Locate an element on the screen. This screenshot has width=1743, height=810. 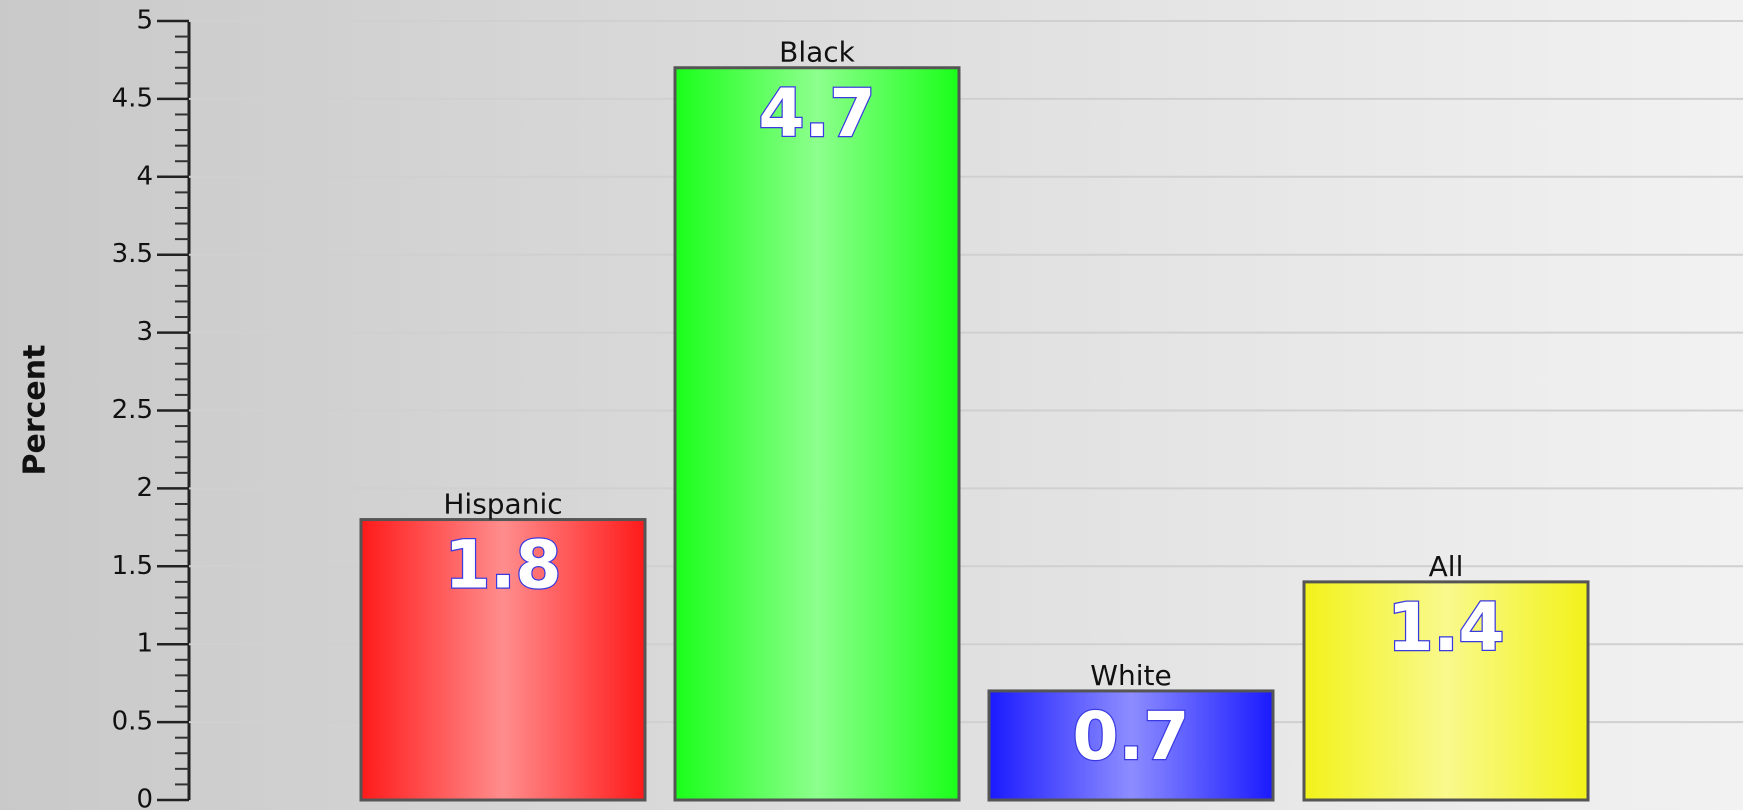
y-axis-label: Percent is located at coordinates (35, 410).